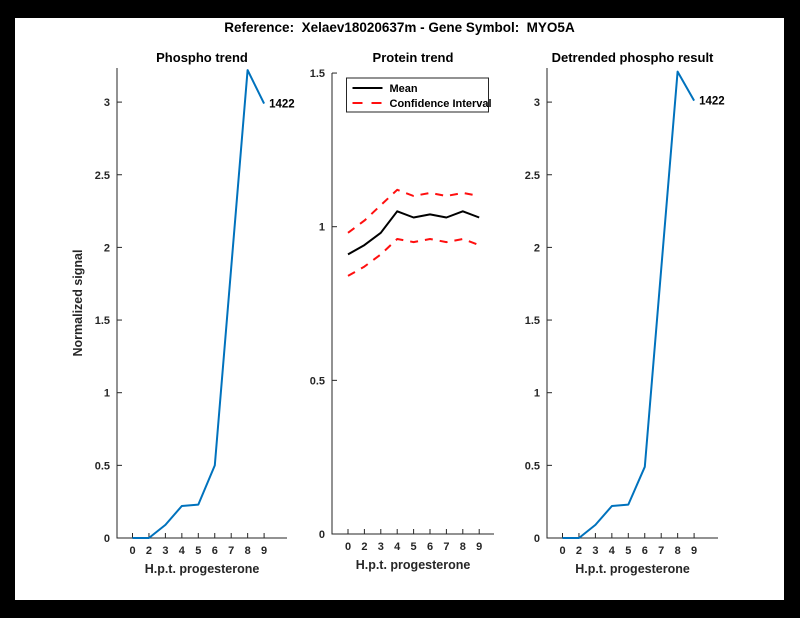 This screenshot has width=800, height=618. What do you see at coordinates (413, 57) in the screenshot?
I see `subplot-title: Protein trend` at bounding box center [413, 57].